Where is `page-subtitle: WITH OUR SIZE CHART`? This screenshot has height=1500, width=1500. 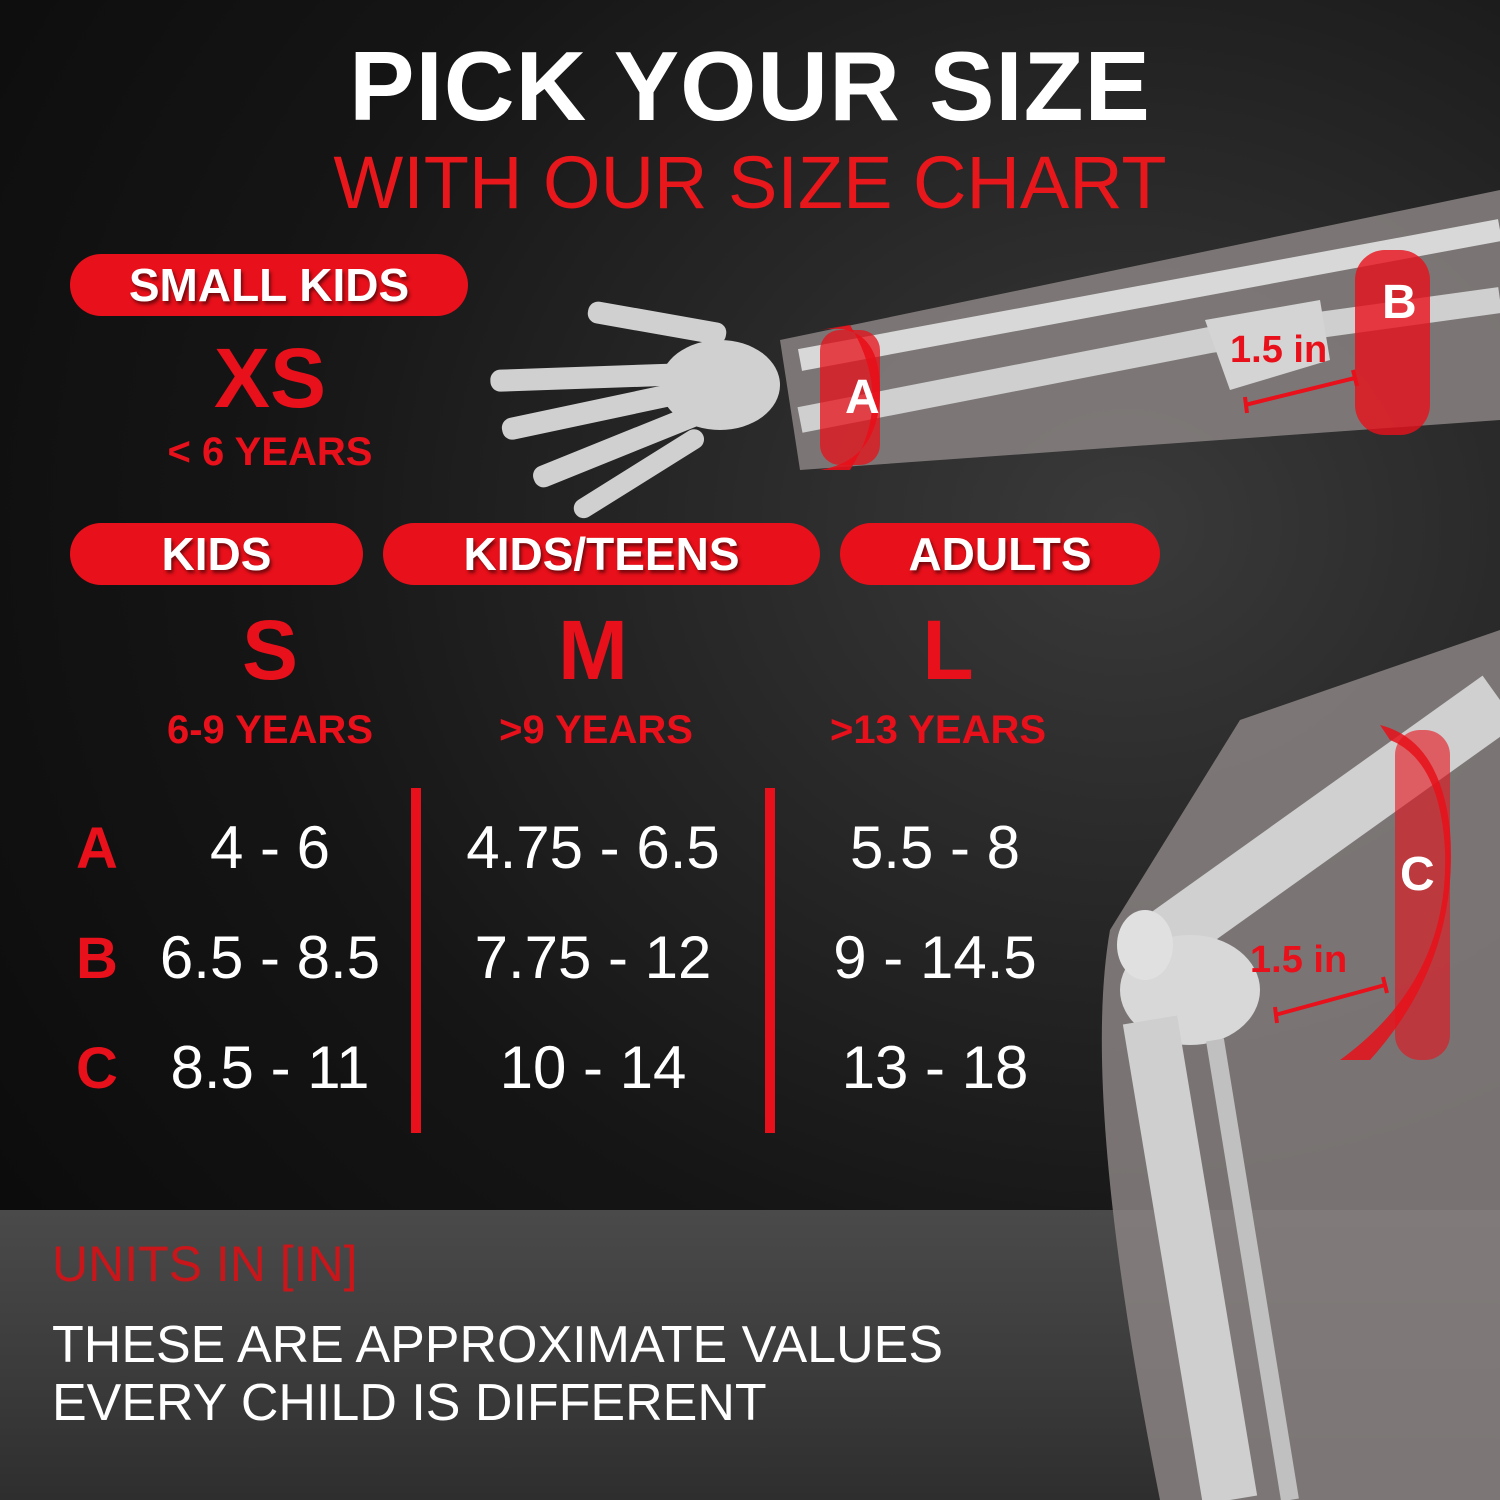
page-subtitle: WITH OUR SIZE CHART is located at coordinates (750, 182).